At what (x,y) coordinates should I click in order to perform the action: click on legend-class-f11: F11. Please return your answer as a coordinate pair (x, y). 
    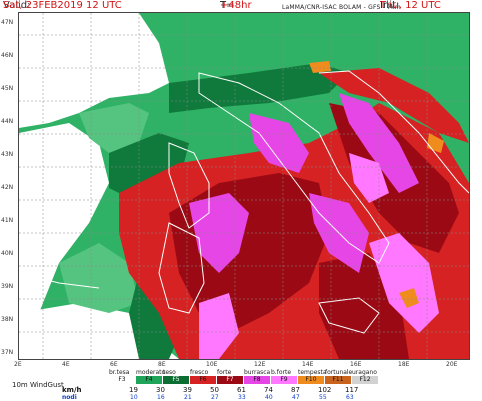
    Looking at the image, I should click on (337, 380).